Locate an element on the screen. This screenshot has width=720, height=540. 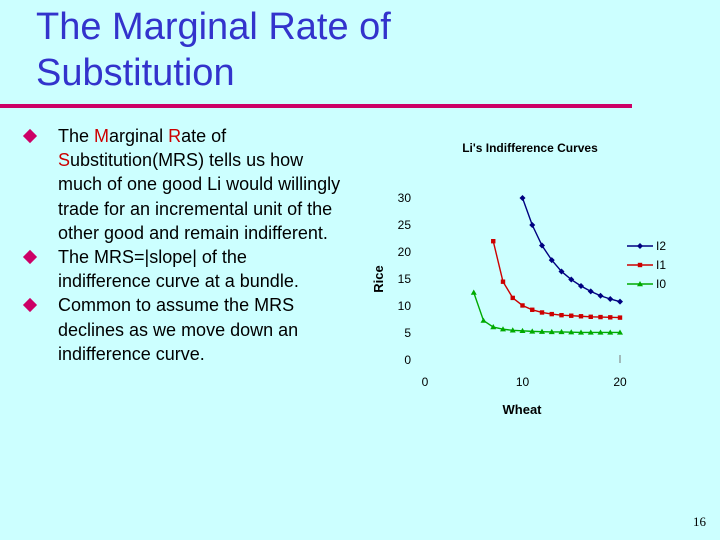
x-tick-label: 10 is located at coordinates (523, 382).